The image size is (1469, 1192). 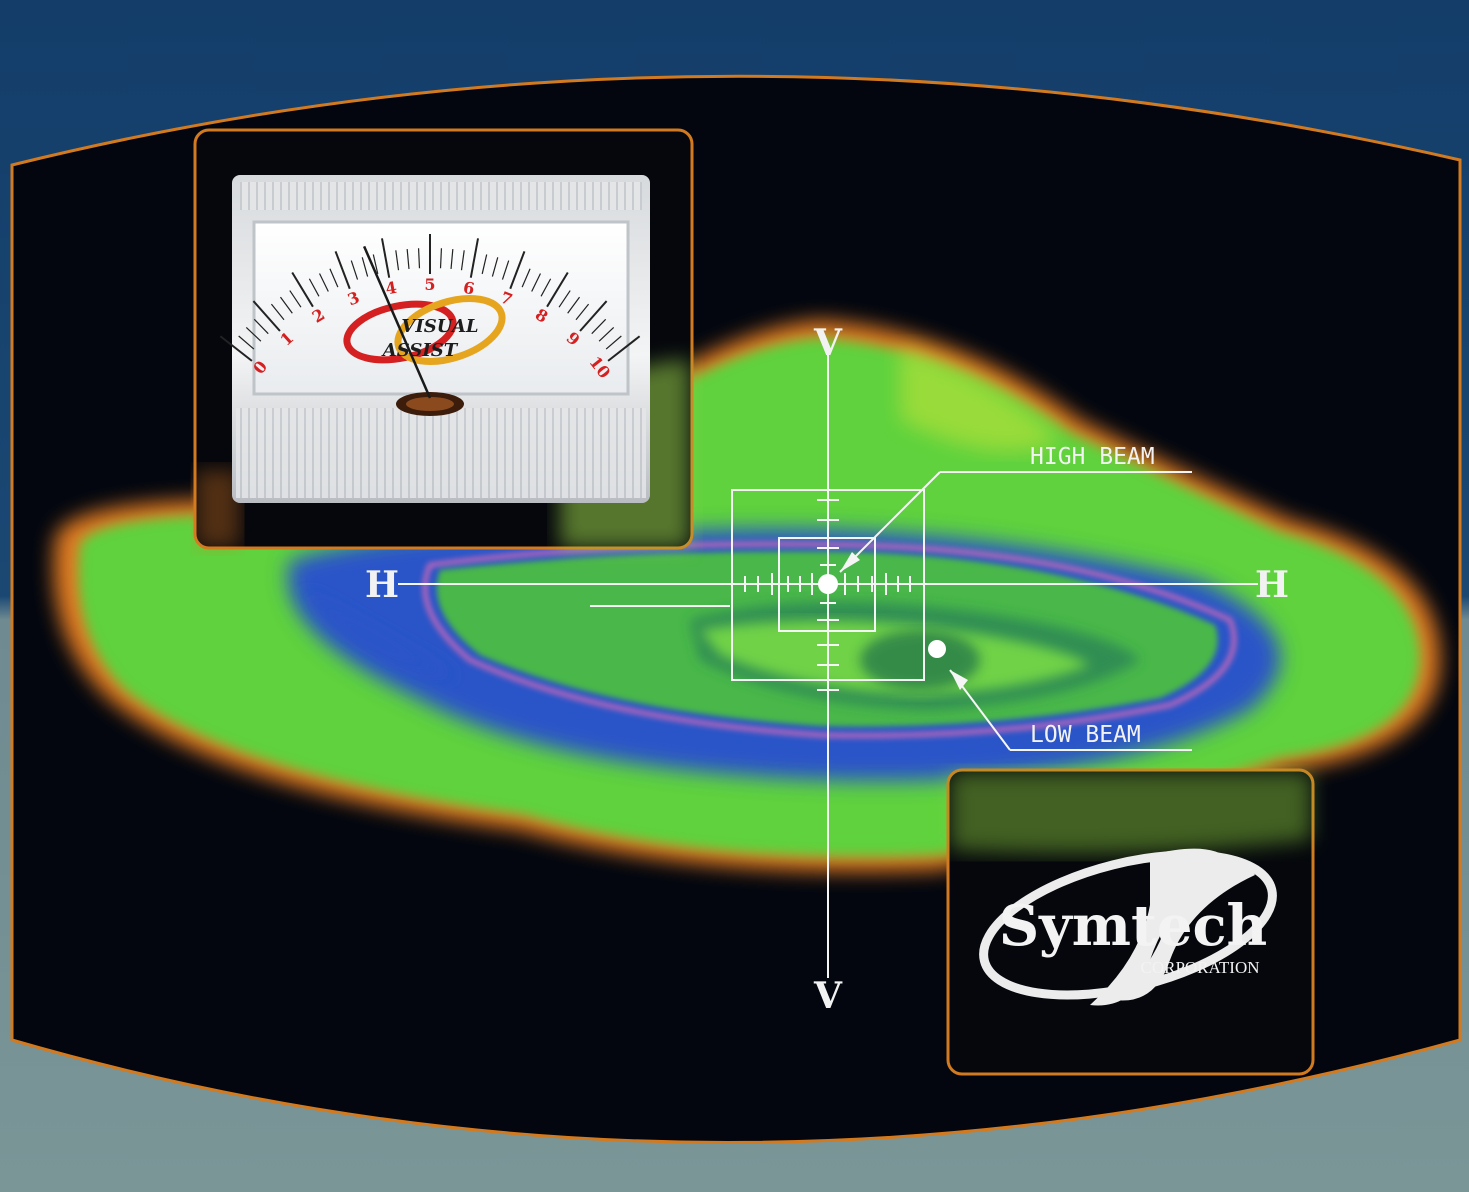 I want to click on brand-subtitle: CORPORATION, so click(x=1199, y=967).